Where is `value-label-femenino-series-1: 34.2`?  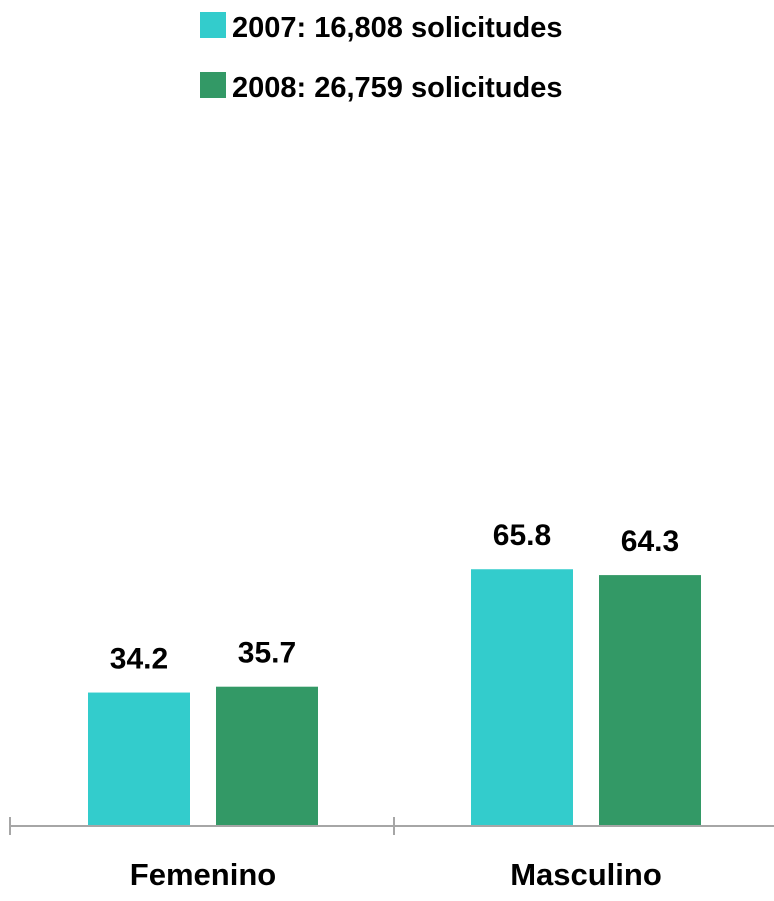 value-label-femenino-series-1: 34.2 is located at coordinates (139, 659).